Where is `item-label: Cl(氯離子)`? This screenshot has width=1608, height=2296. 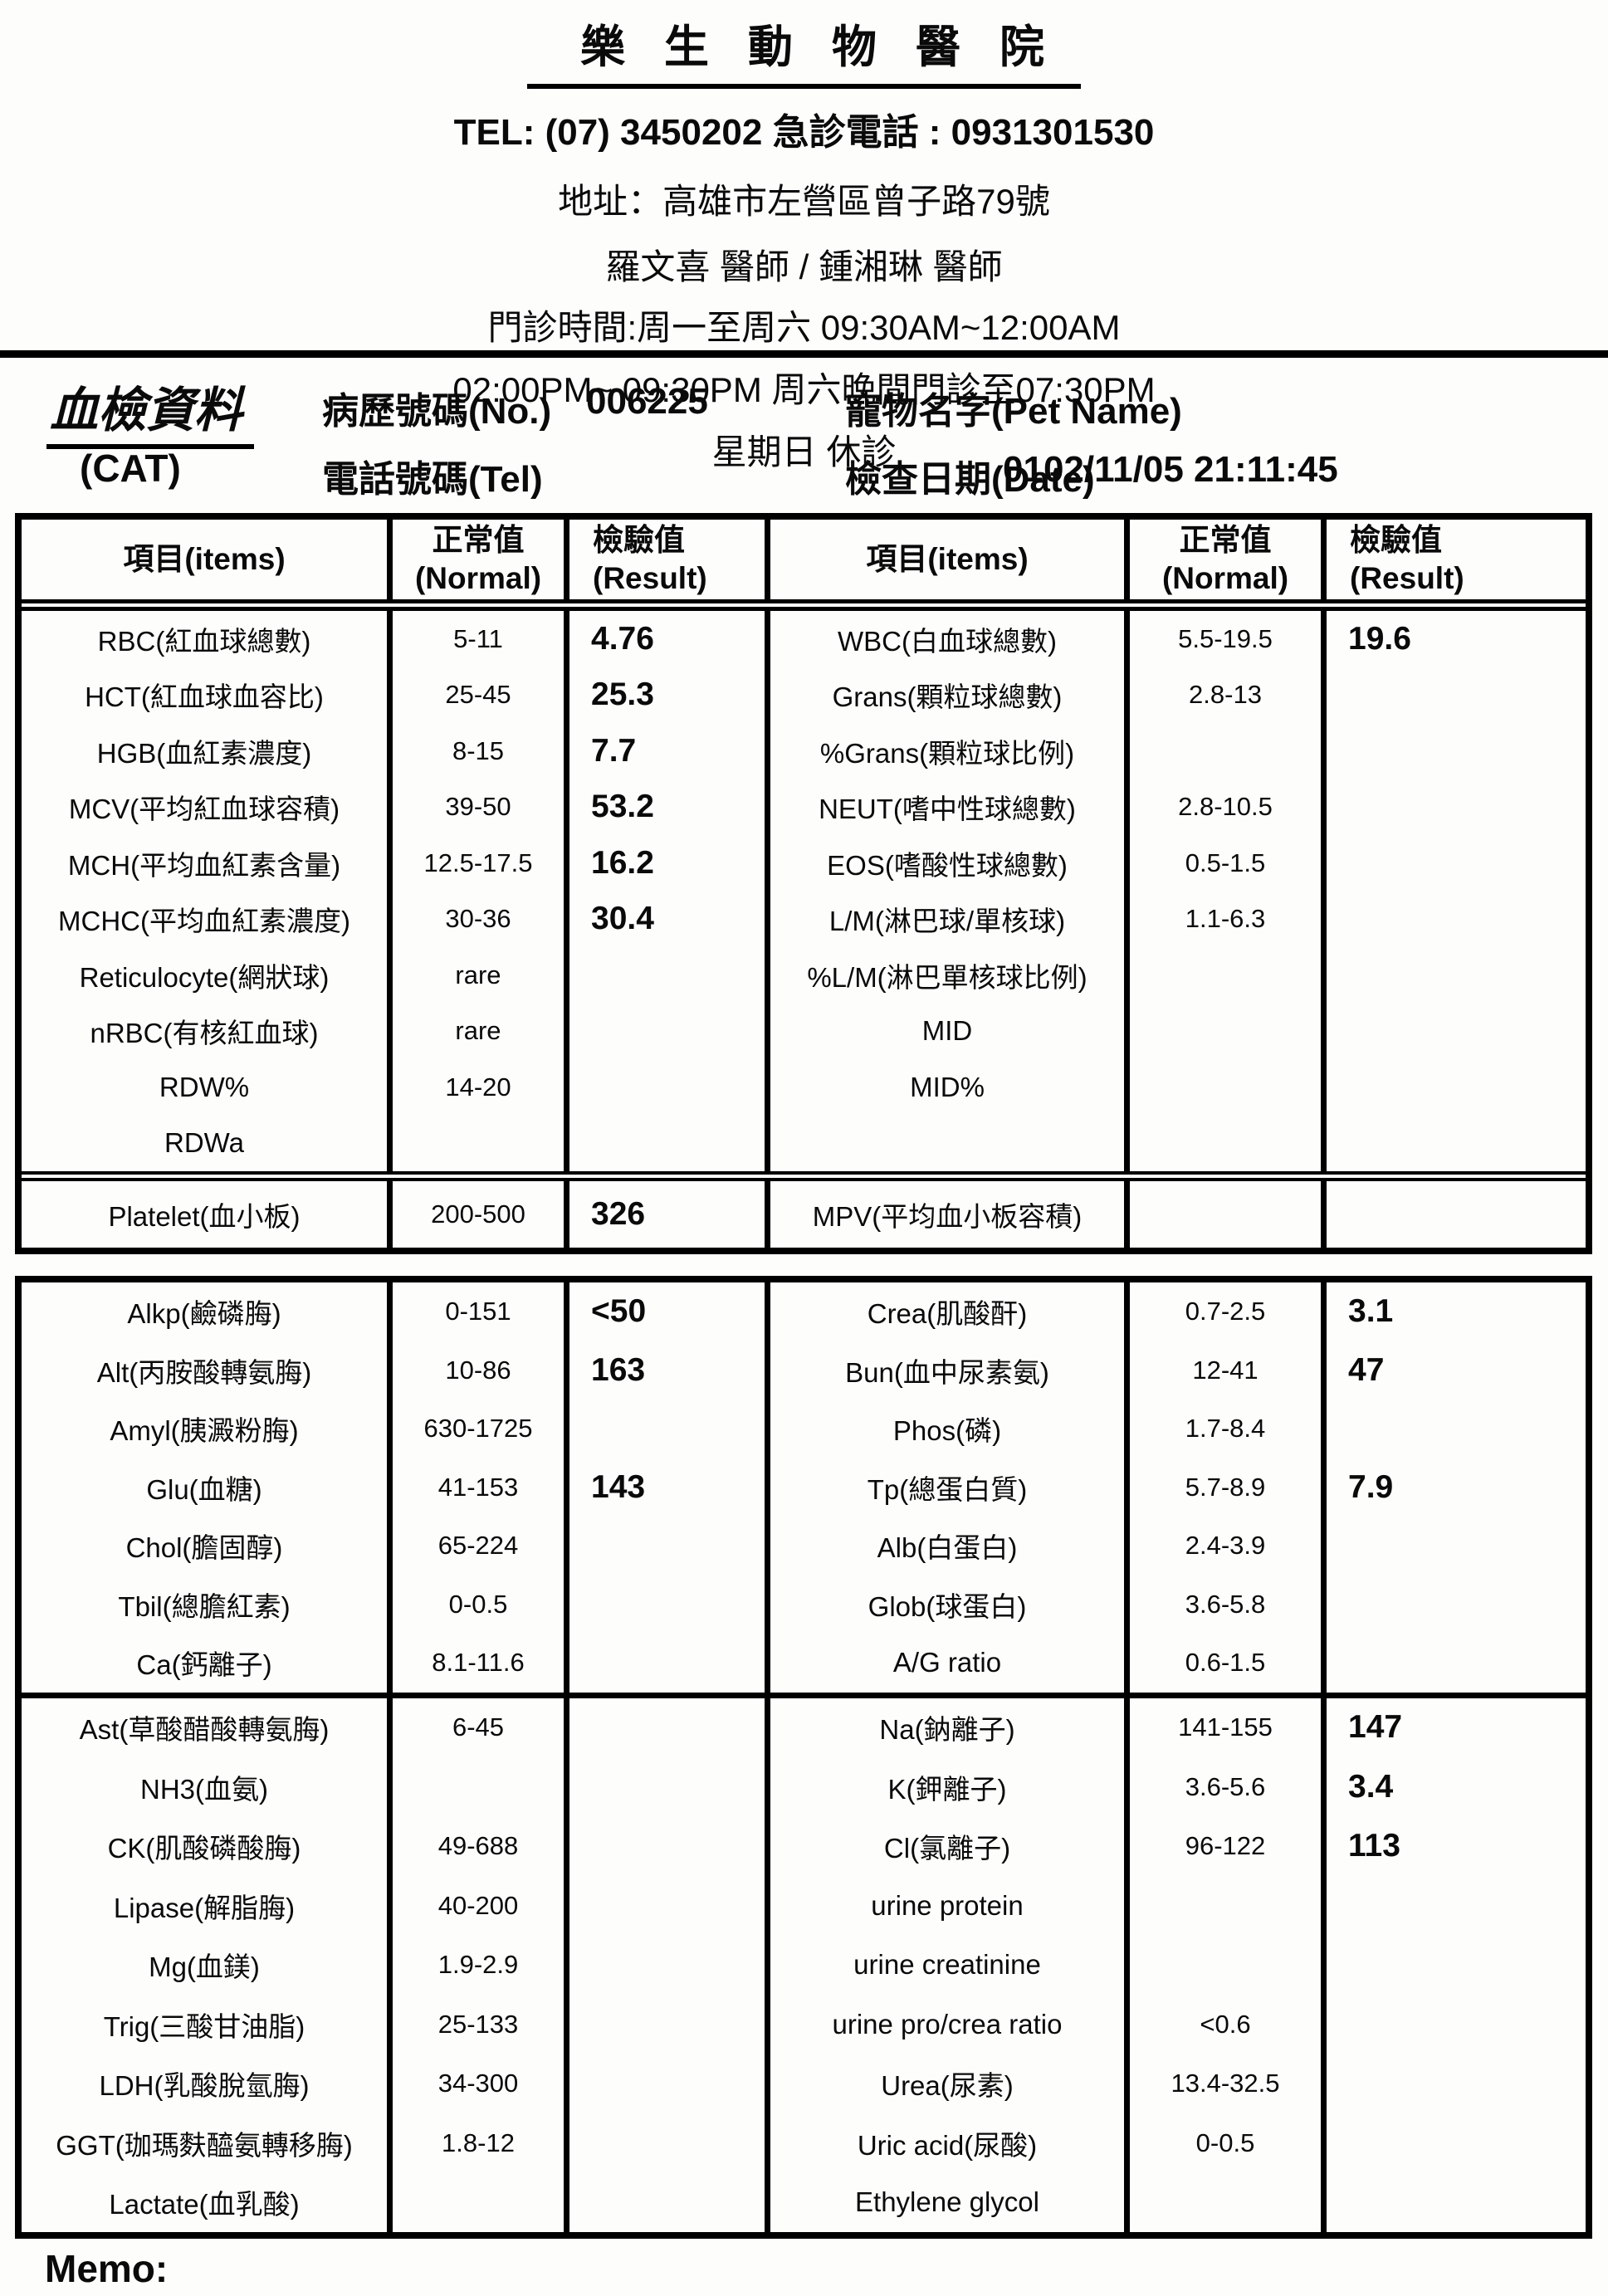
item-label: Cl(氯離子) is located at coordinates (950, 1846).